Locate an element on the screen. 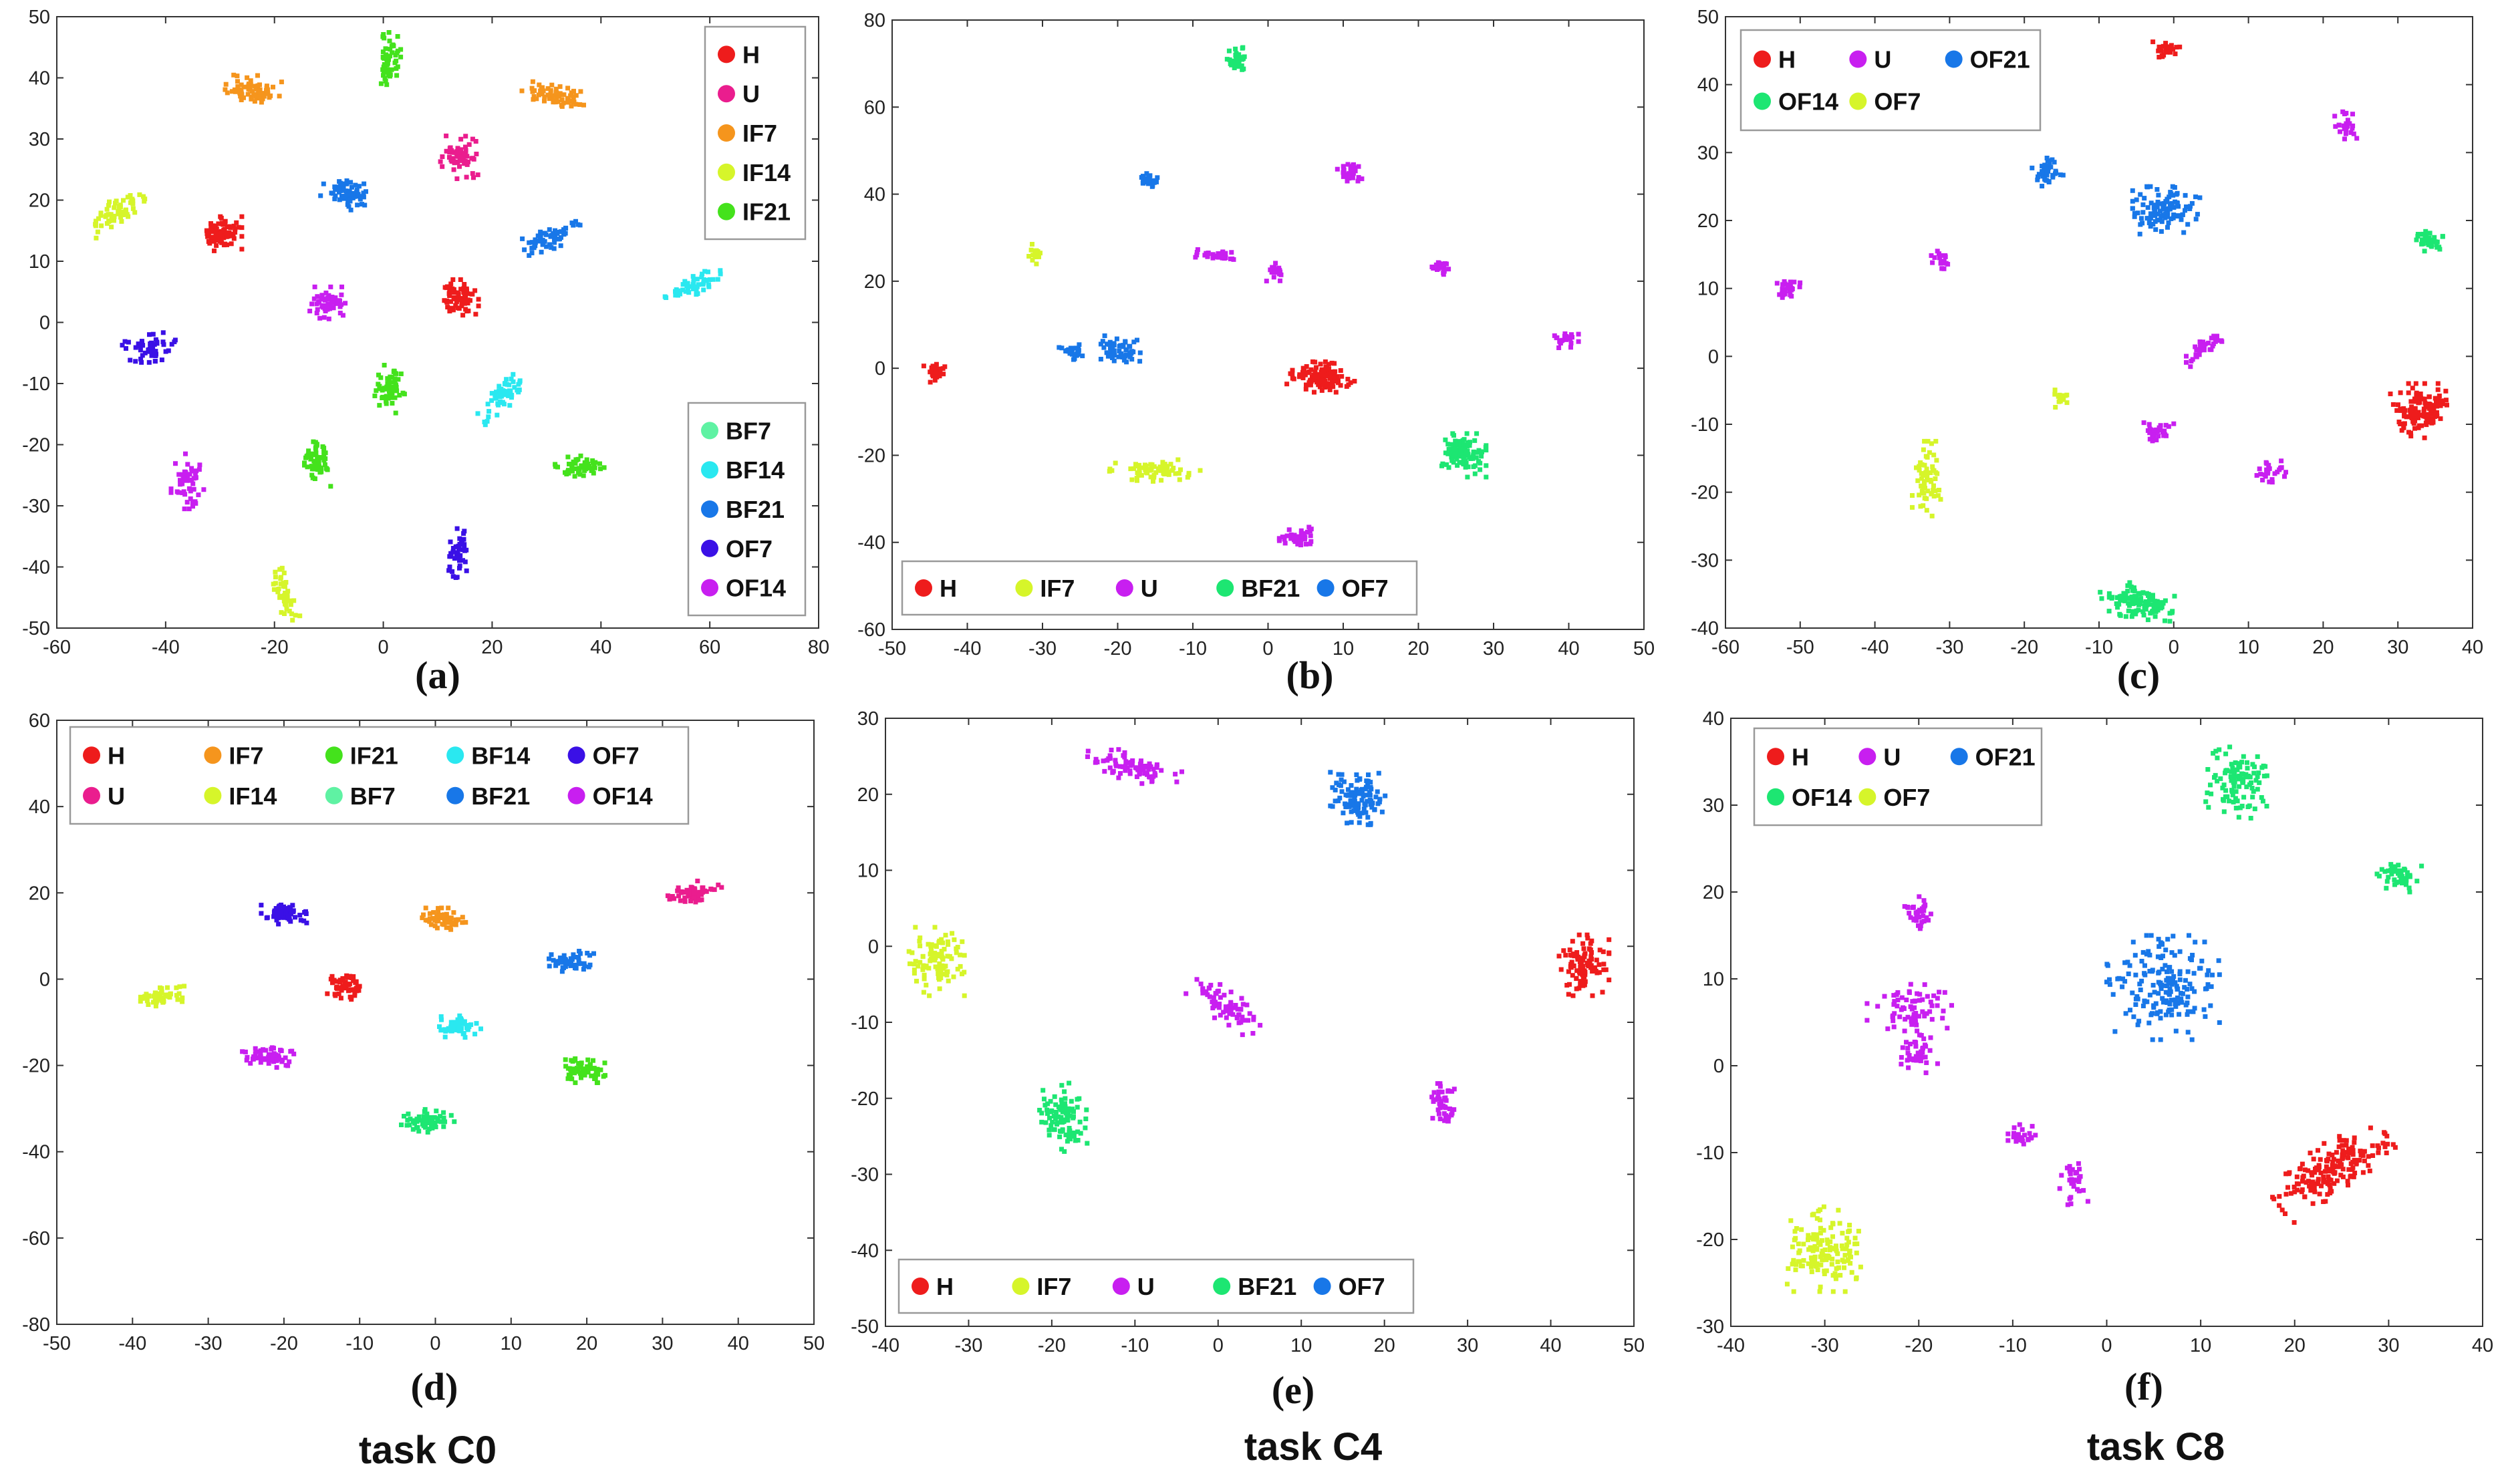 This screenshot has height=1484, width=2502. legend-label: OF21 is located at coordinates (2000, 60).